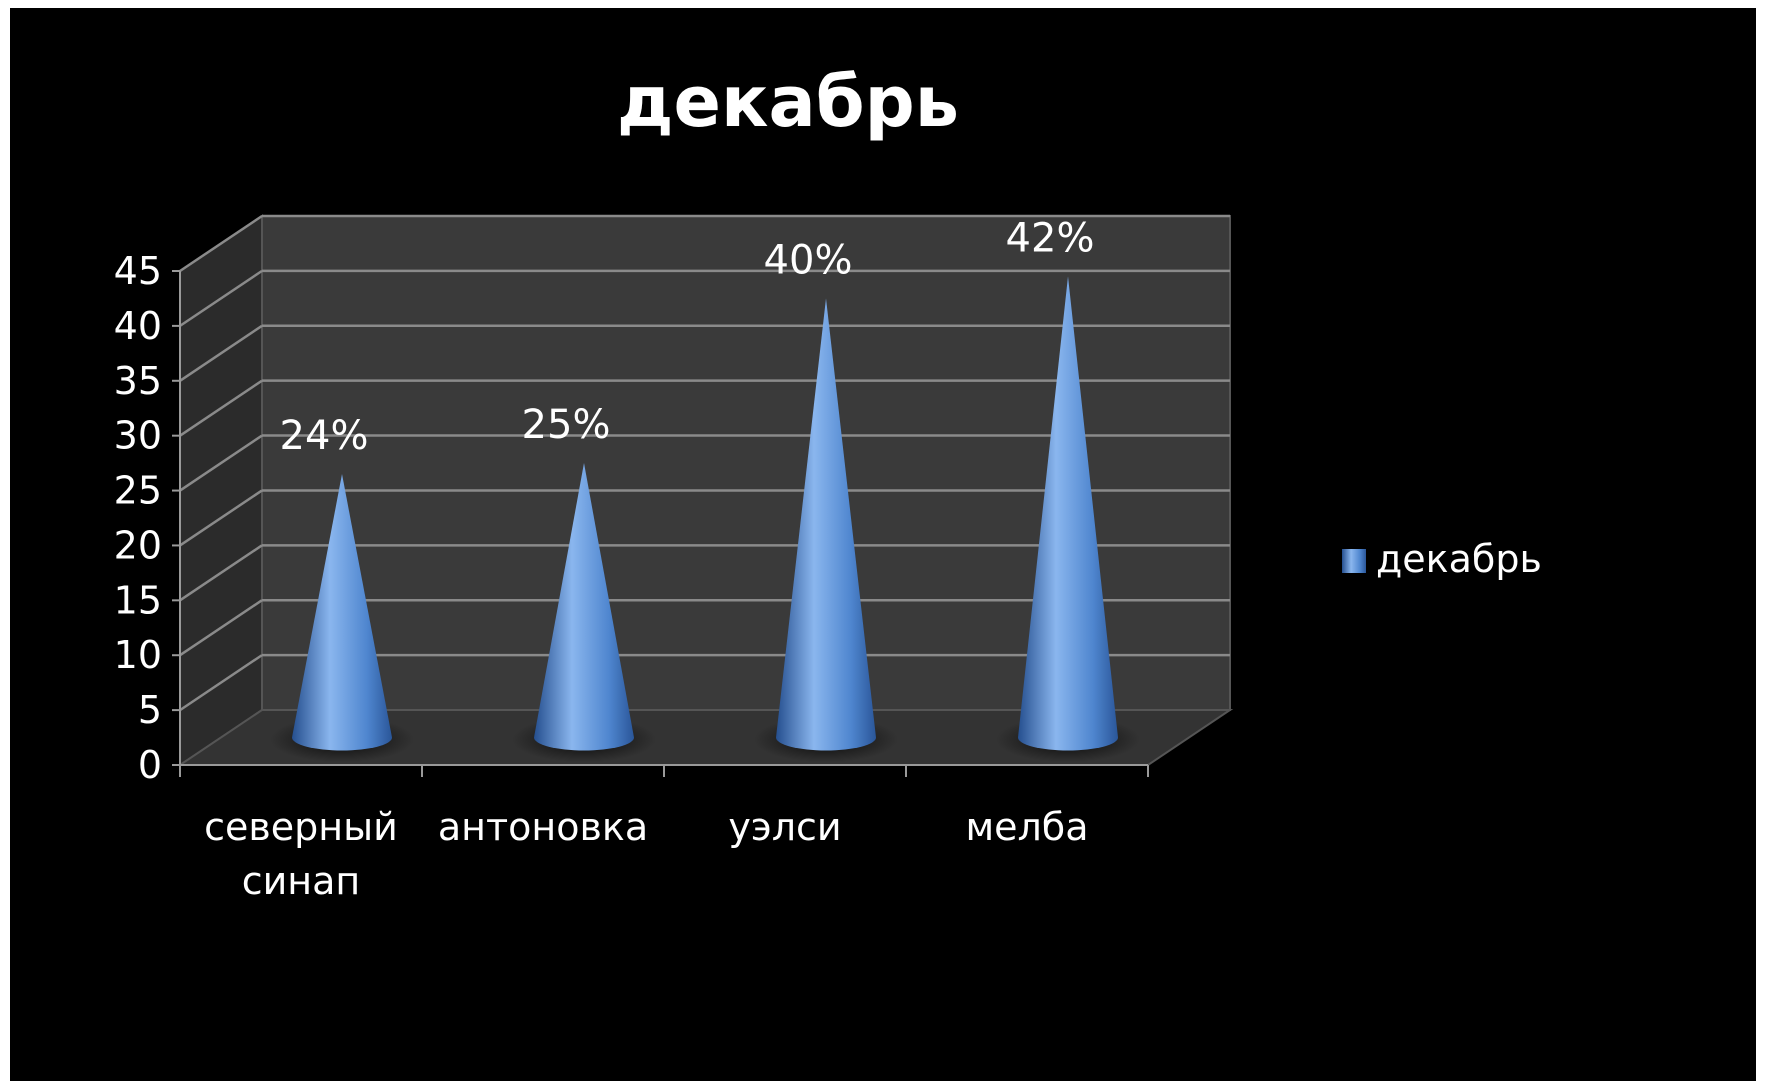  Describe the element at coordinates (138, 381) in the screenshot. I see `y-tick-label: 35` at that location.